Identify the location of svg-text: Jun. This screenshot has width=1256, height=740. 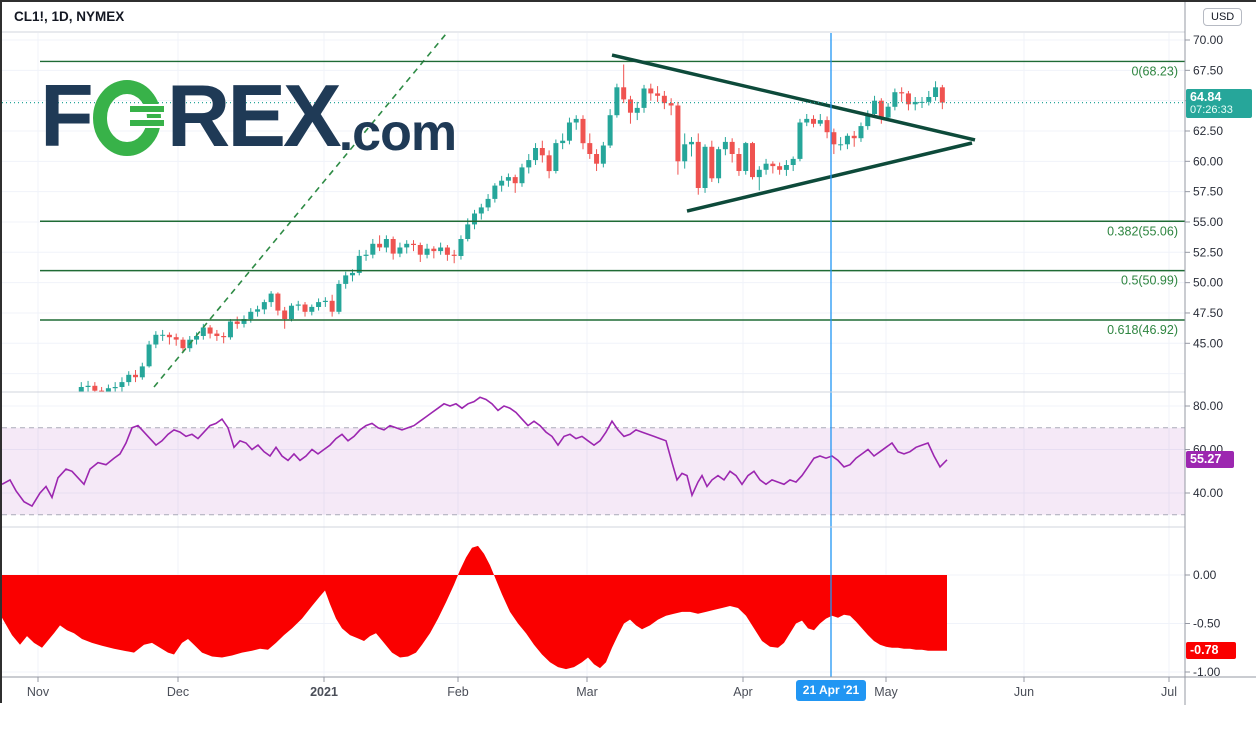
(1024, 692).